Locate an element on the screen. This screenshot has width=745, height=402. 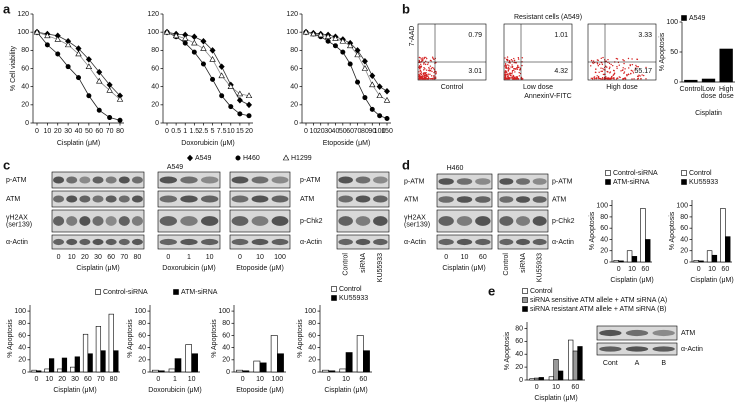
y-tick-label: 60 is located at coordinates (155, 68).